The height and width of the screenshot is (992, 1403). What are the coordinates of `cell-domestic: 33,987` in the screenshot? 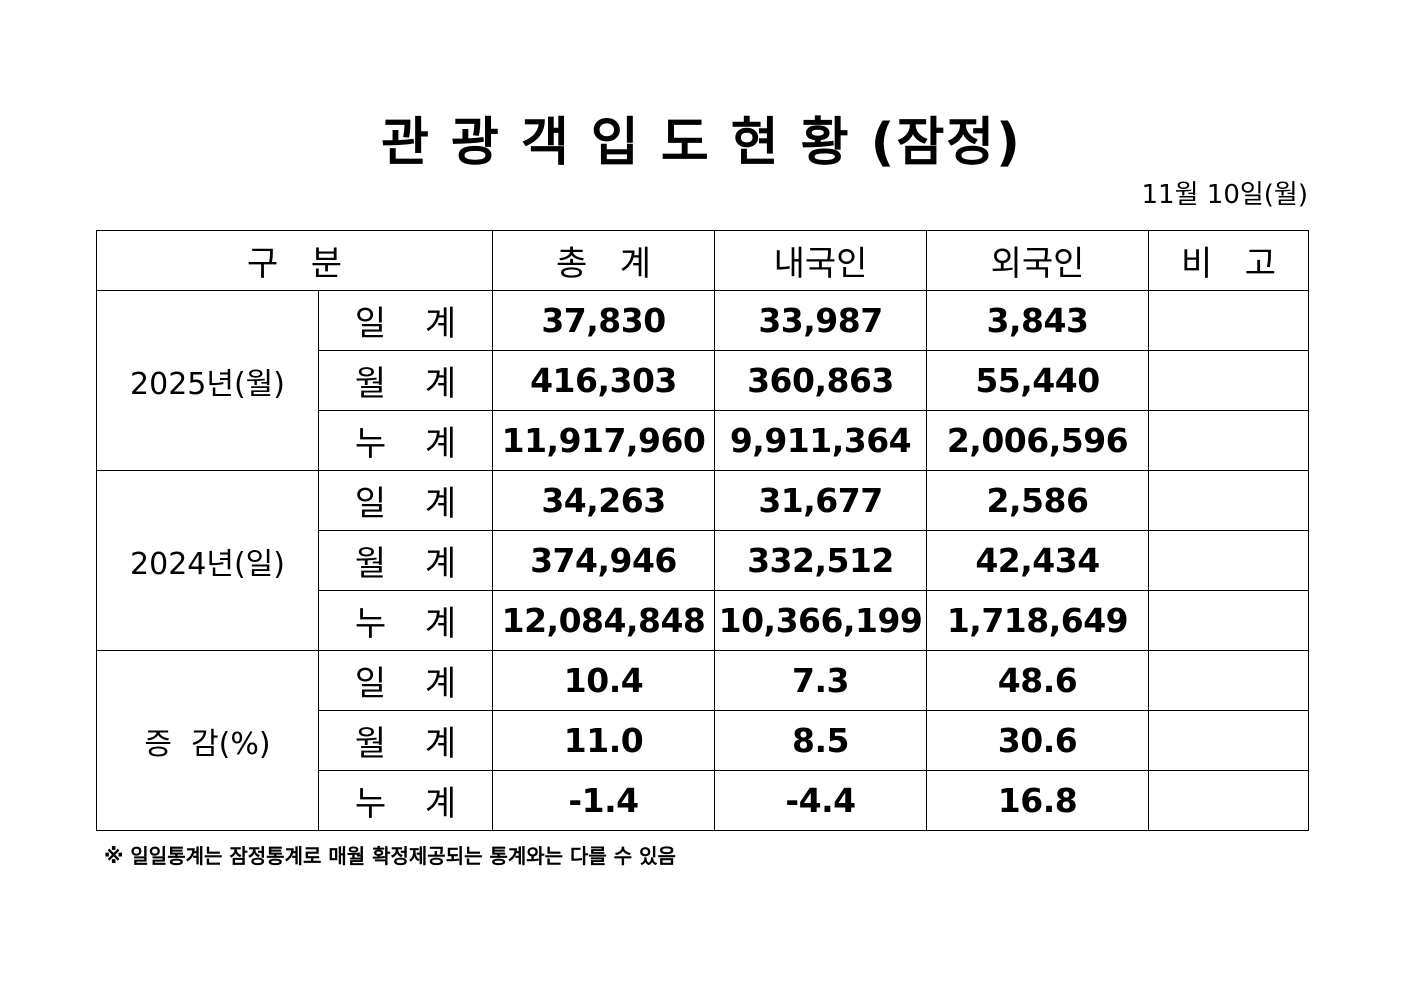 It's located at (820, 320).